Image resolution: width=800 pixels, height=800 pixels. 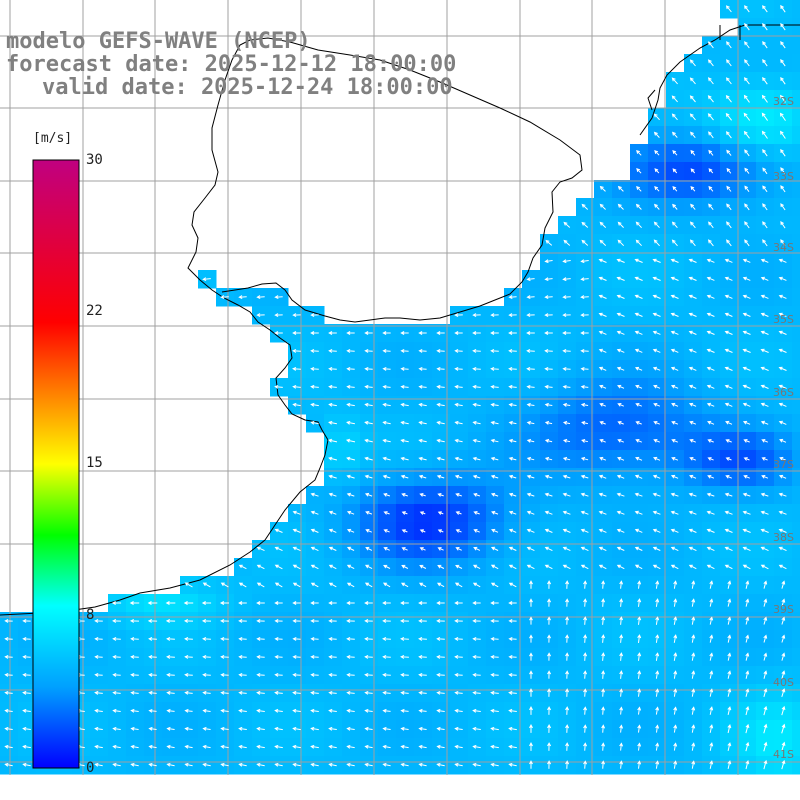 What do you see at coordinates (783, 319) in the screenshot?
I see `lat-label: 35S` at bounding box center [783, 319].